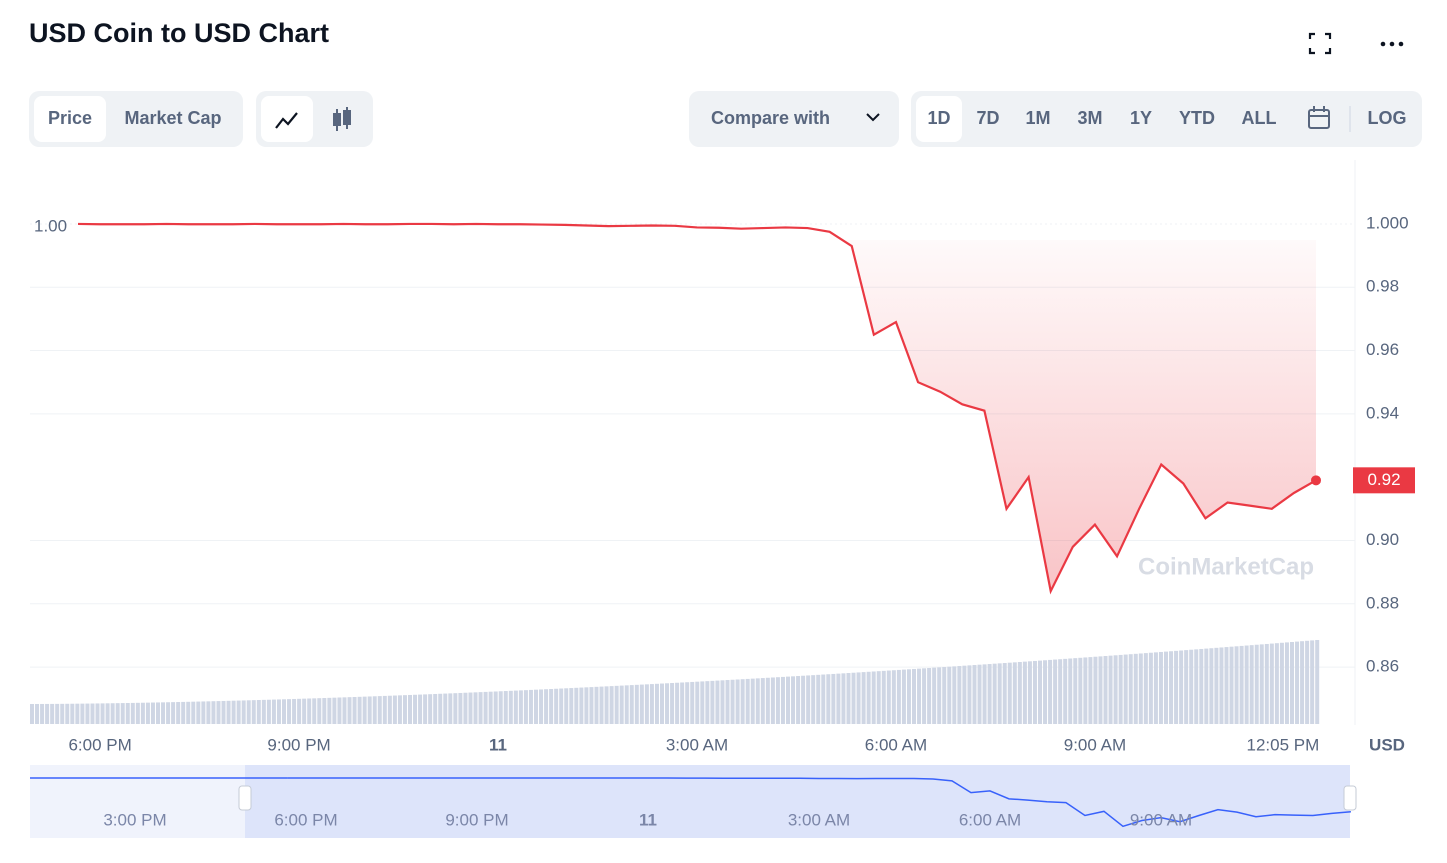  What do you see at coordinates (172, 118) in the screenshot?
I see `tab: Market Cap` at bounding box center [172, 118].